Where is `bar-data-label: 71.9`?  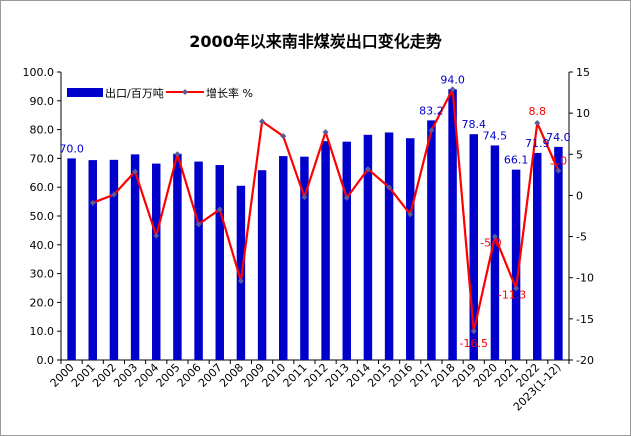 bar-data-label: 71.9 is located at coordinates (537, 143).